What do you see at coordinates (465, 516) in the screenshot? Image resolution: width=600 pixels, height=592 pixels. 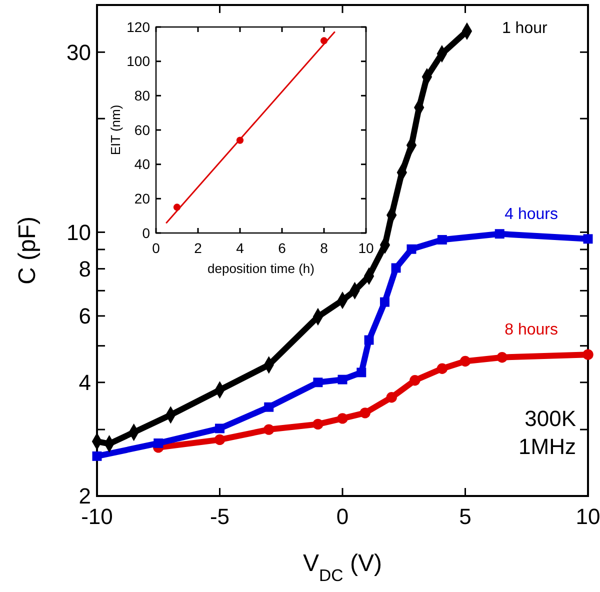 I see `x-tick-label: 5` at bounding box center [465, 516].